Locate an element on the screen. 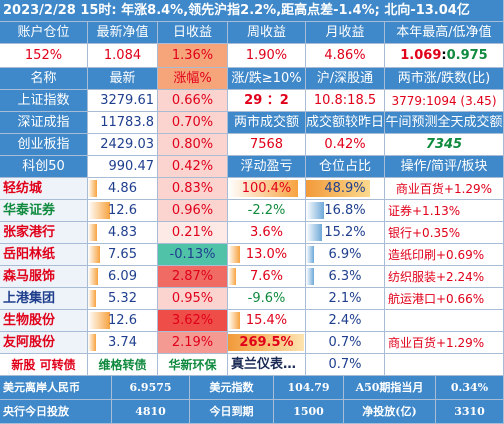  position-value: 152% is located at coordinates (44, 56).